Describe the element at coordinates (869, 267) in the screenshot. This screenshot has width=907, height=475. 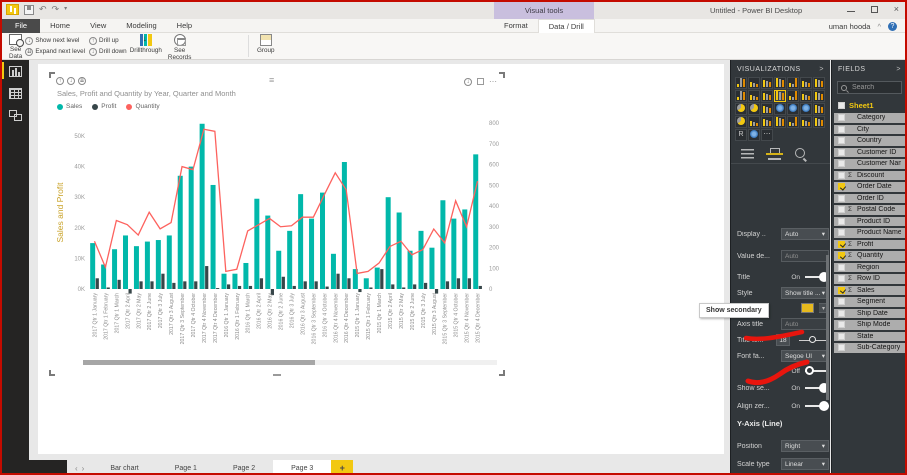
I see `field-row-region: Region` at that location.